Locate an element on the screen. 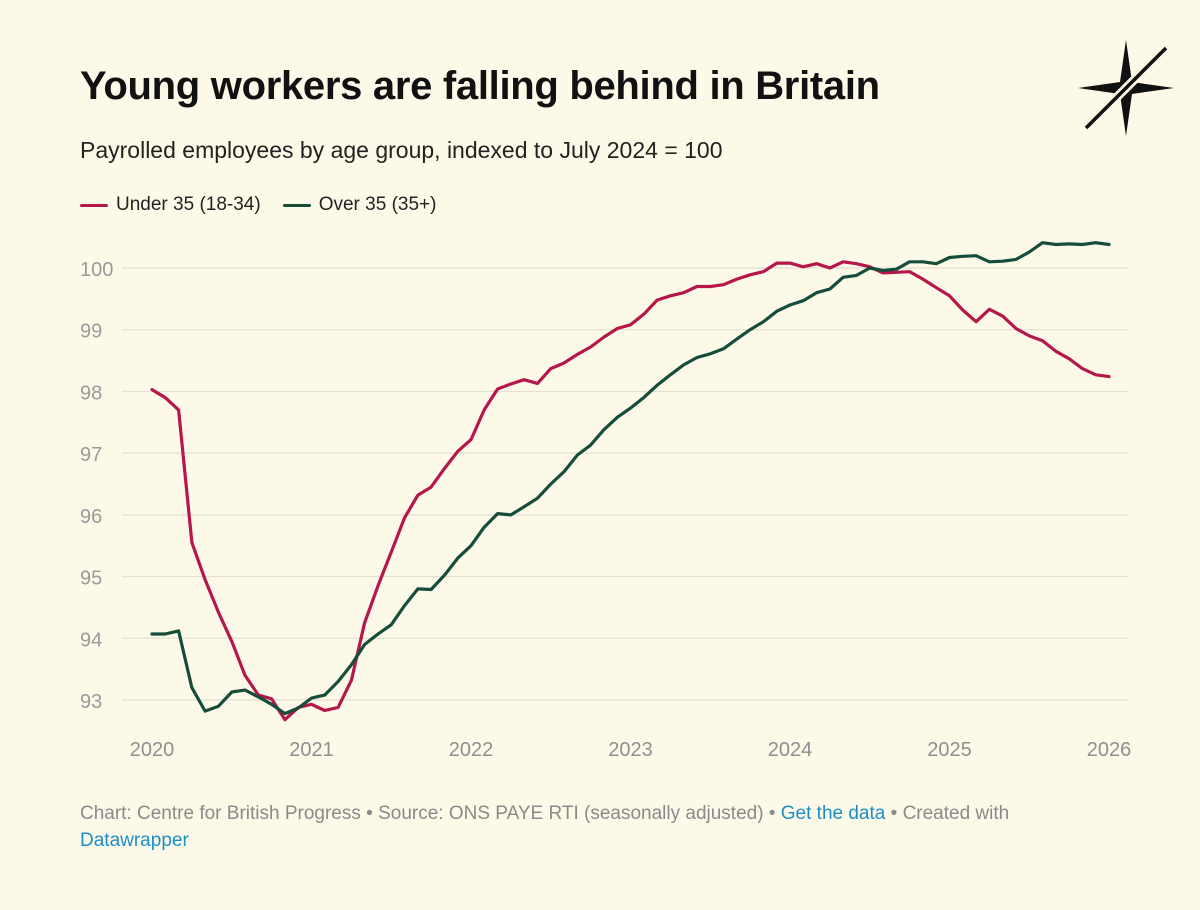  x-tick-label: 2023 is located at coordinates (630, 750).